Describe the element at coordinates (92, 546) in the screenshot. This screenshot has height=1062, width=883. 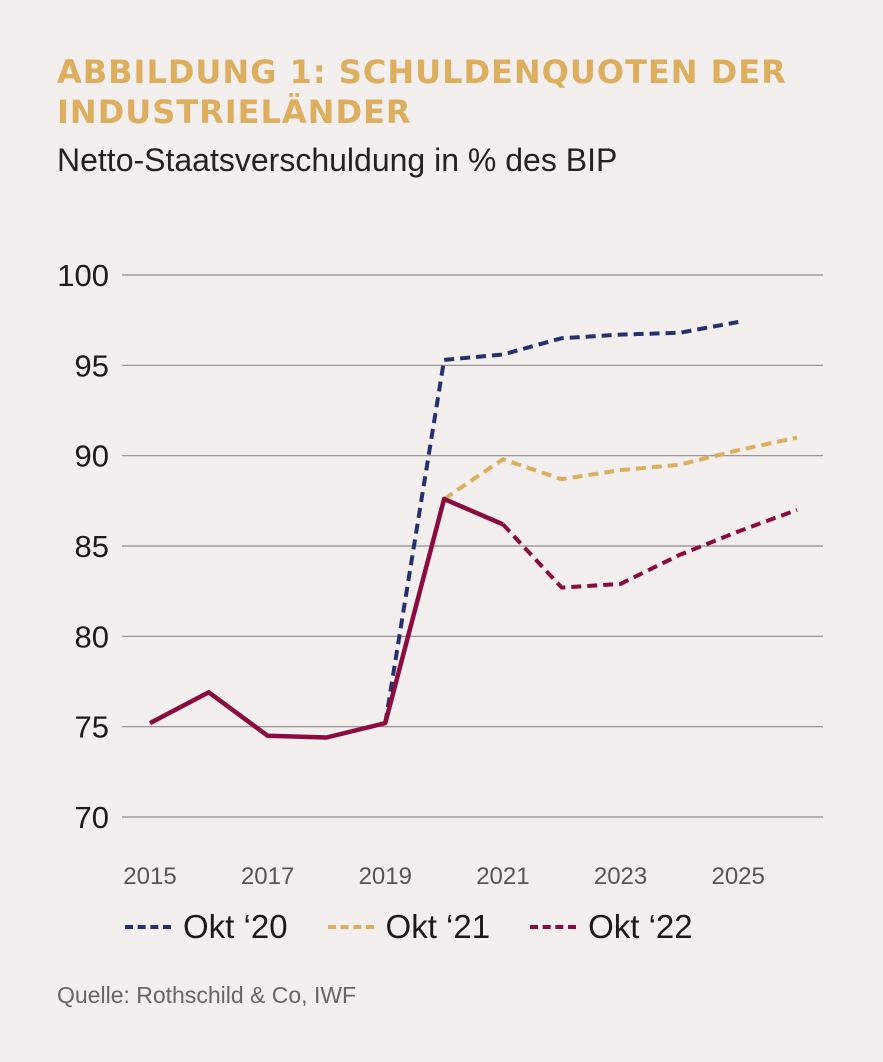
I see `y-tick-label-85: 85` at that location.